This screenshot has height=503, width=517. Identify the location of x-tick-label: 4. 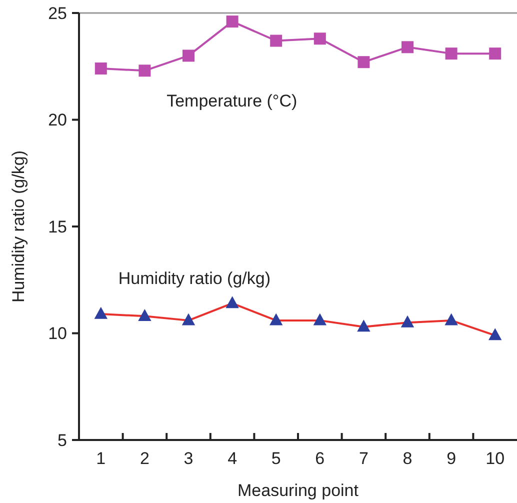
(233, 458).